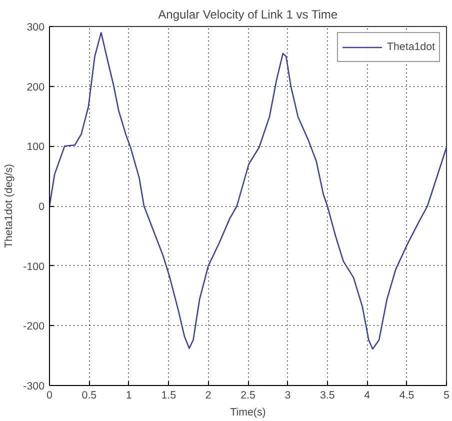 The image size is (452, 421). I want to click on x-tick-label: 4.5, so click(406, 396).